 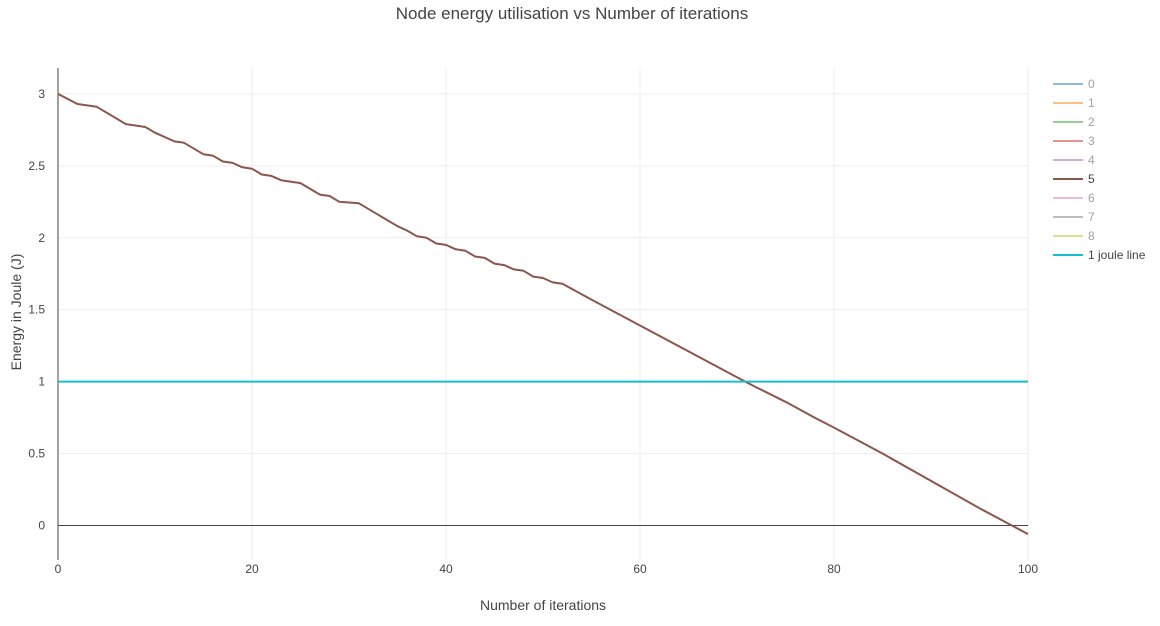 I want to click on legend-item-1: 1, so click(x=1074, y=103).